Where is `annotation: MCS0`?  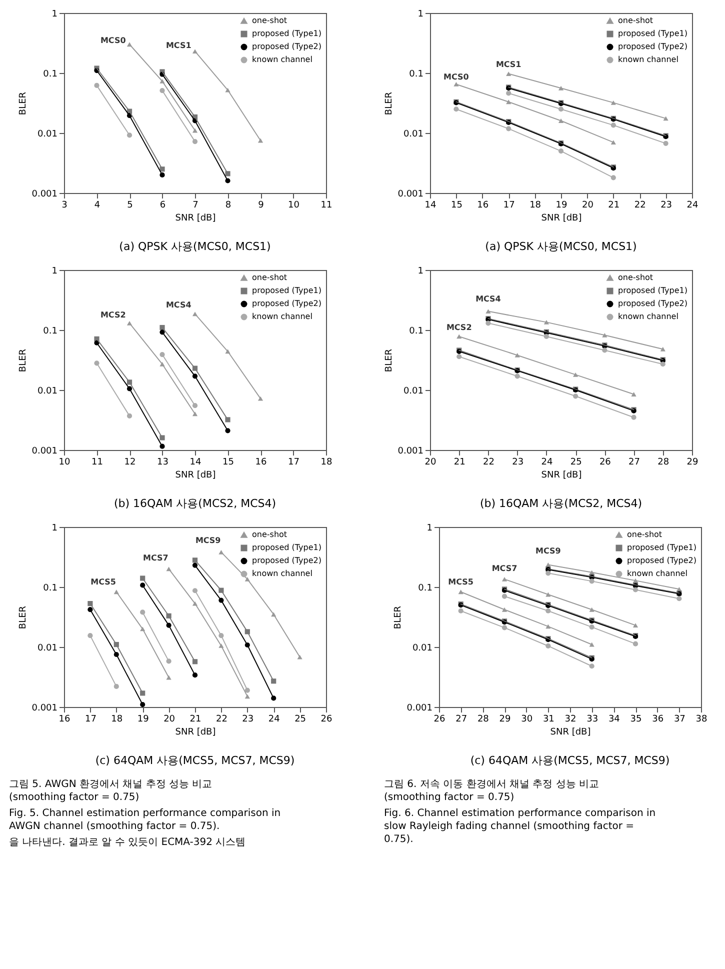
annotation: MCS0 is located at coordinates (457, 77).